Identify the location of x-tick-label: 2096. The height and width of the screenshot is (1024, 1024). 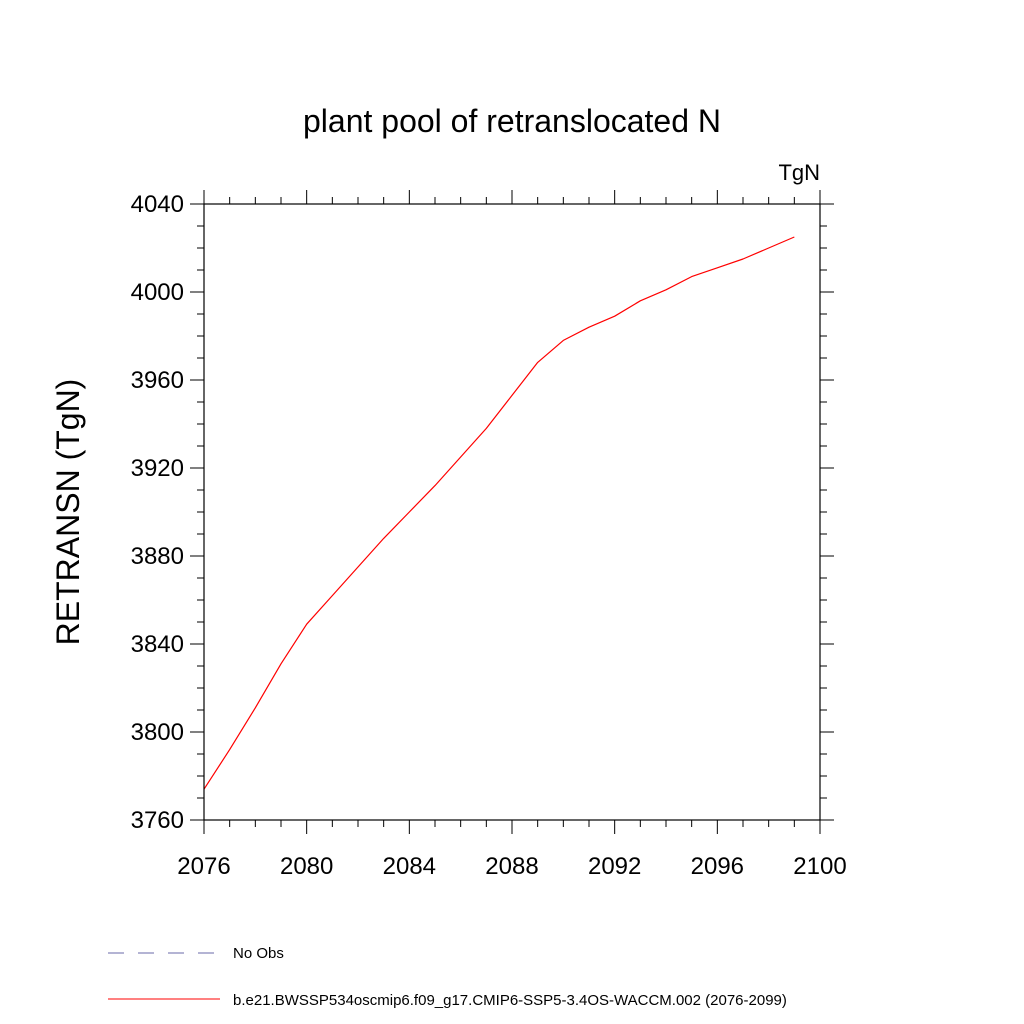
(717, 866).